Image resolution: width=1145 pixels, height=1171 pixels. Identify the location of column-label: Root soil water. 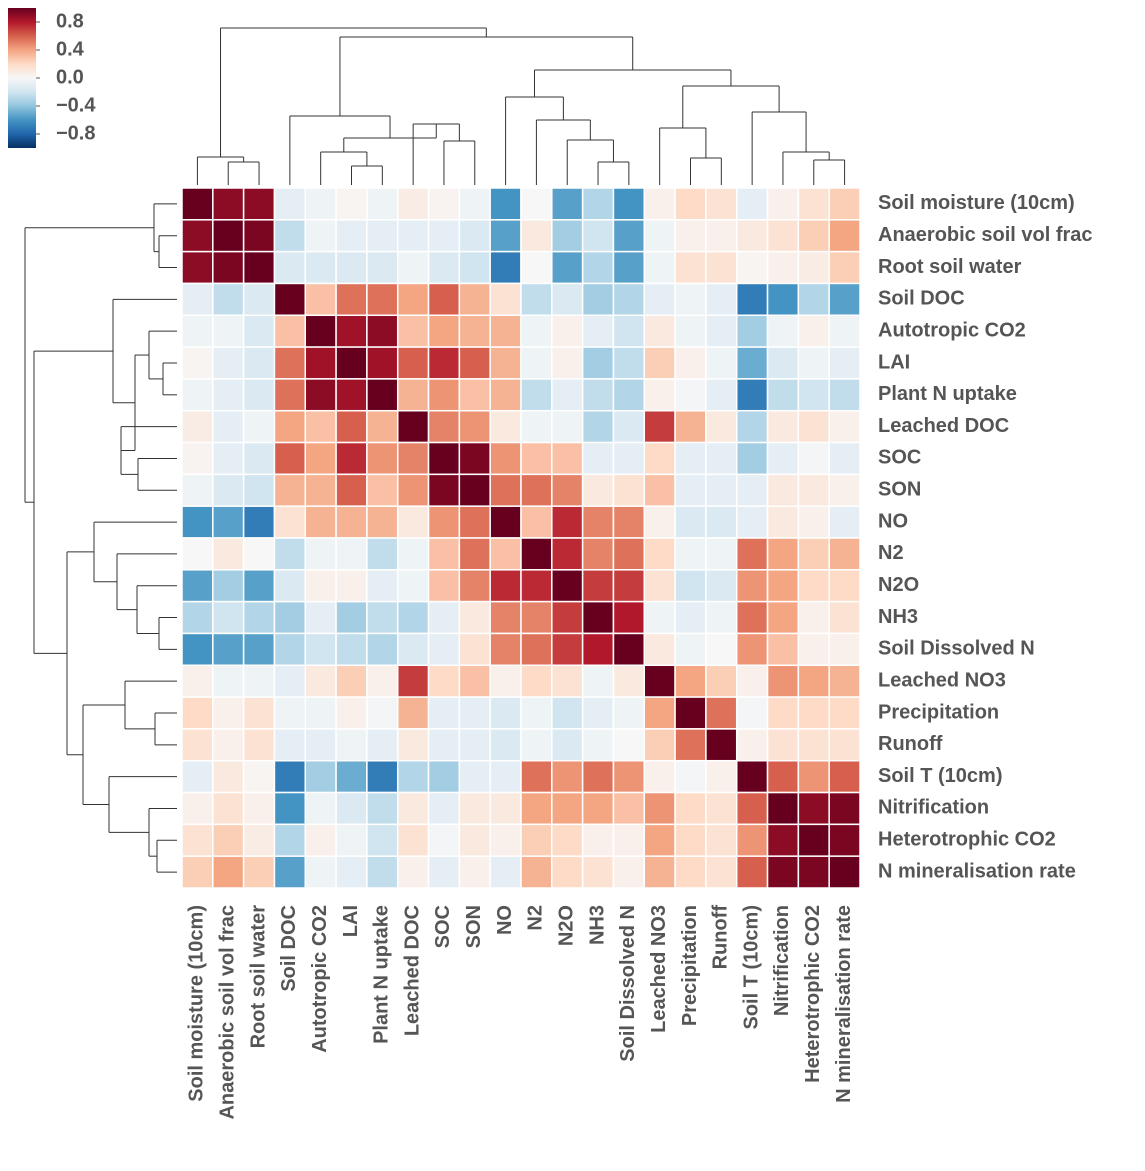
(258, 977).